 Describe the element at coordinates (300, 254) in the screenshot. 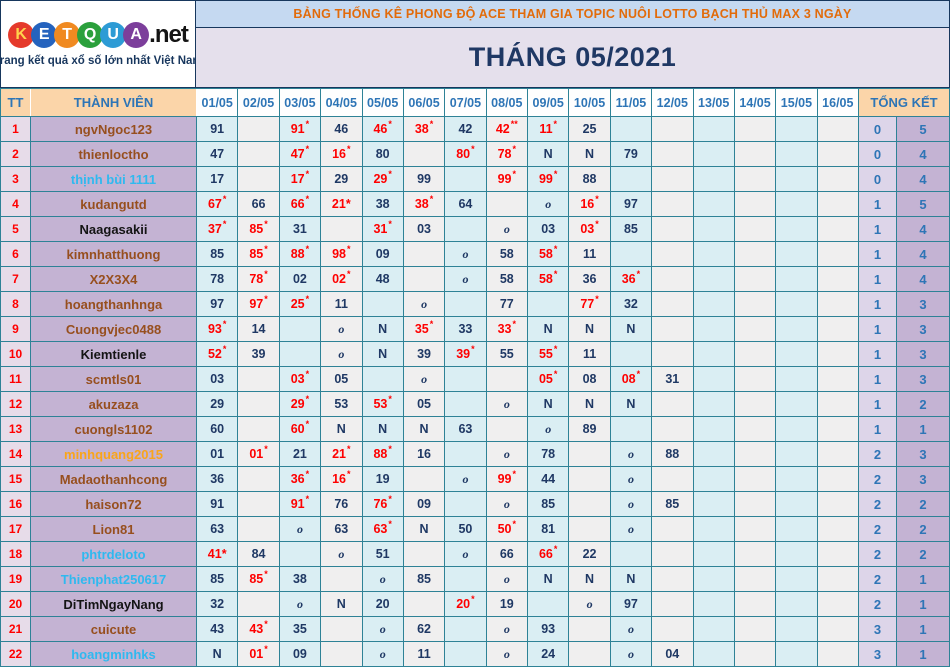

I see `day-cell: 88*` at that location.